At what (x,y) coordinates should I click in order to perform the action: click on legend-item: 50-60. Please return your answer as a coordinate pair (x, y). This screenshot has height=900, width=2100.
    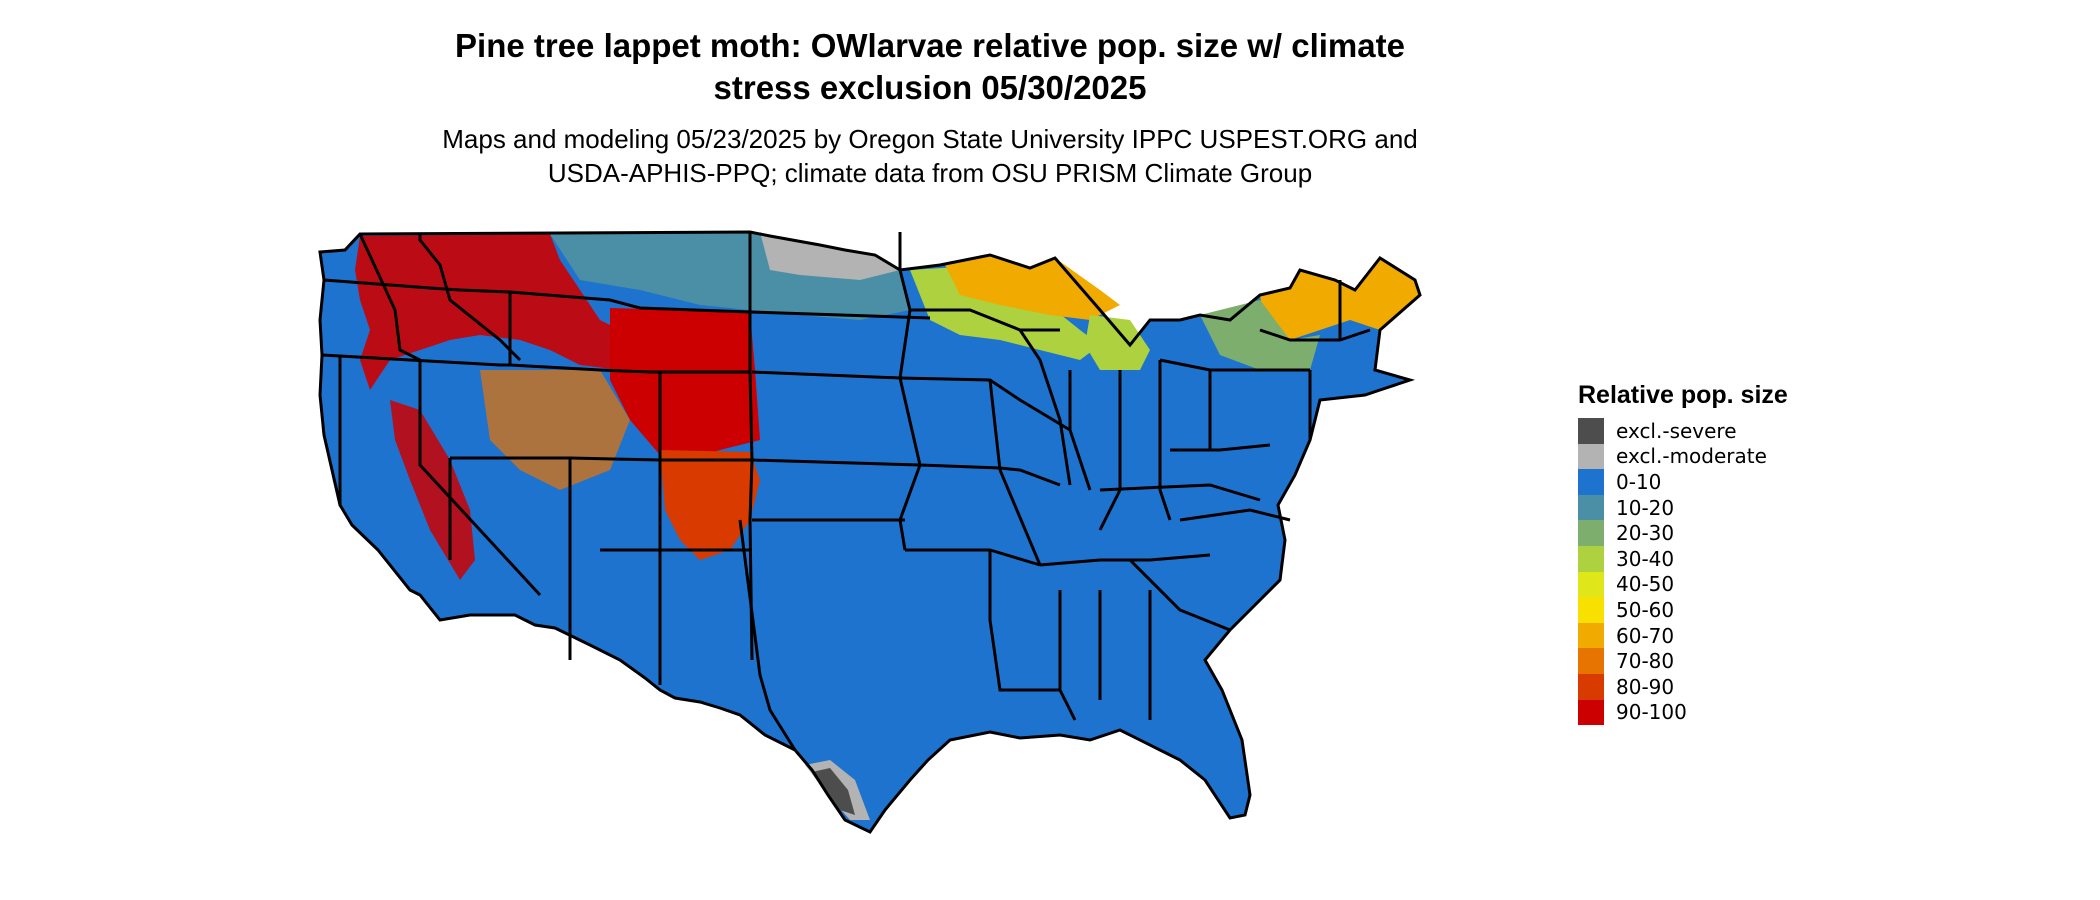
    Looking at the image, I should click on (1683, 610).